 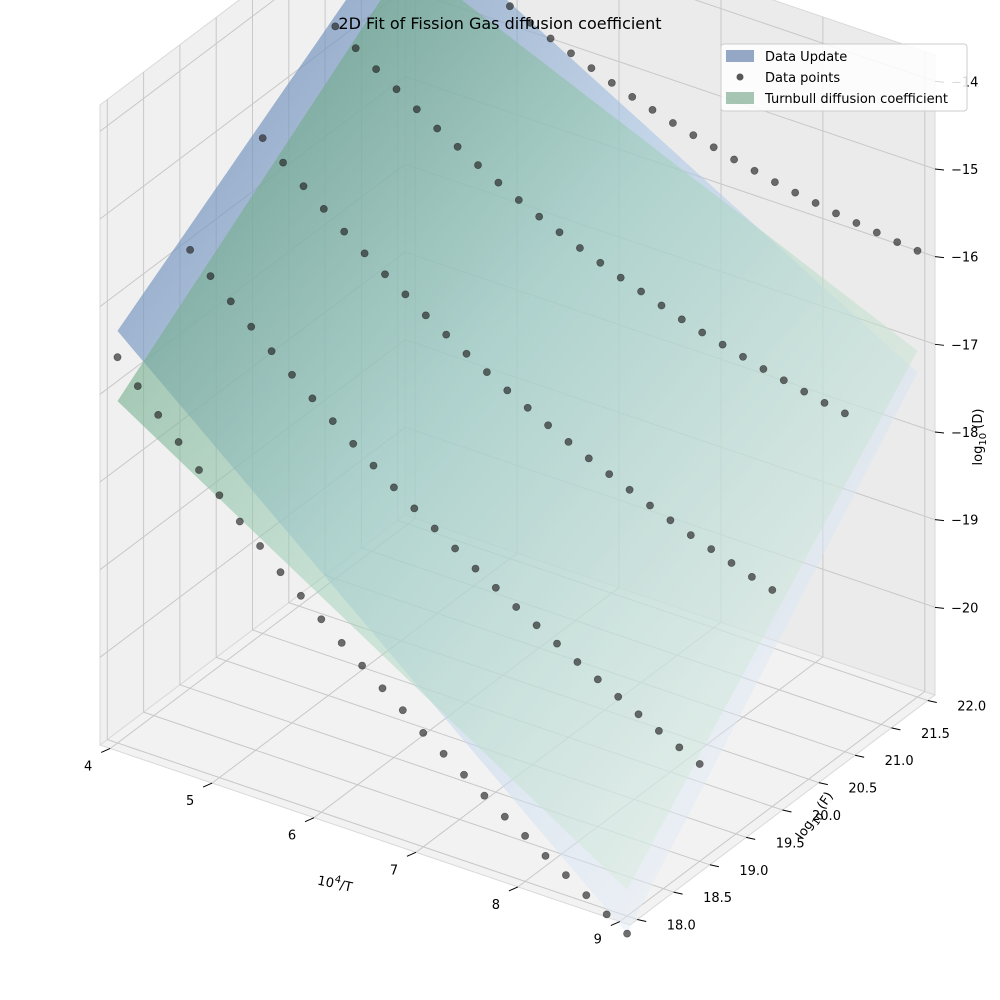 I want to click on legend-marker-data-points, so click(x=740, y=77).